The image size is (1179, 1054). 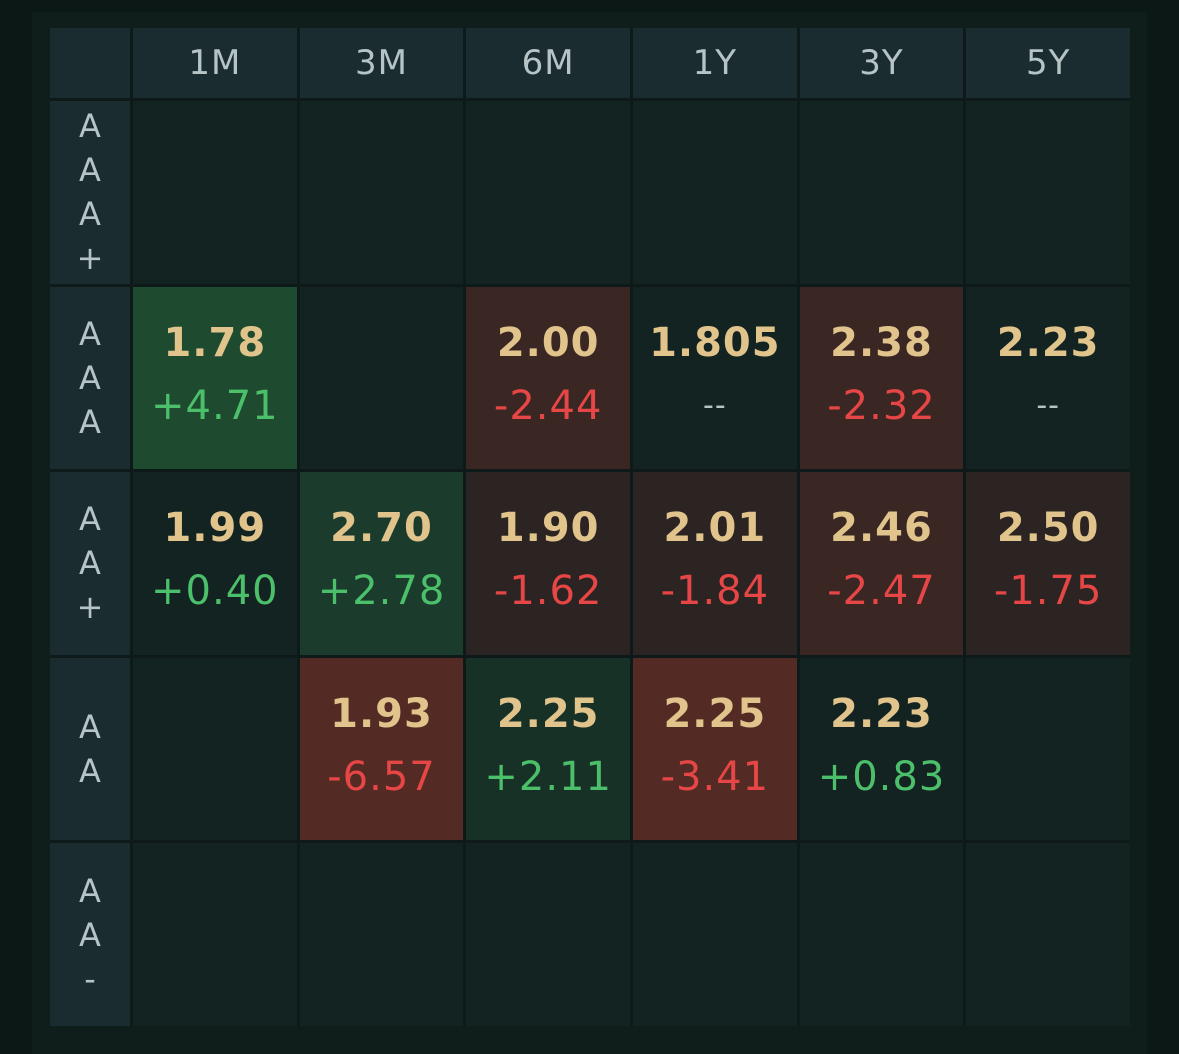 I want to click on quote-cell: 1.805 --, so click(x=715, y=378).